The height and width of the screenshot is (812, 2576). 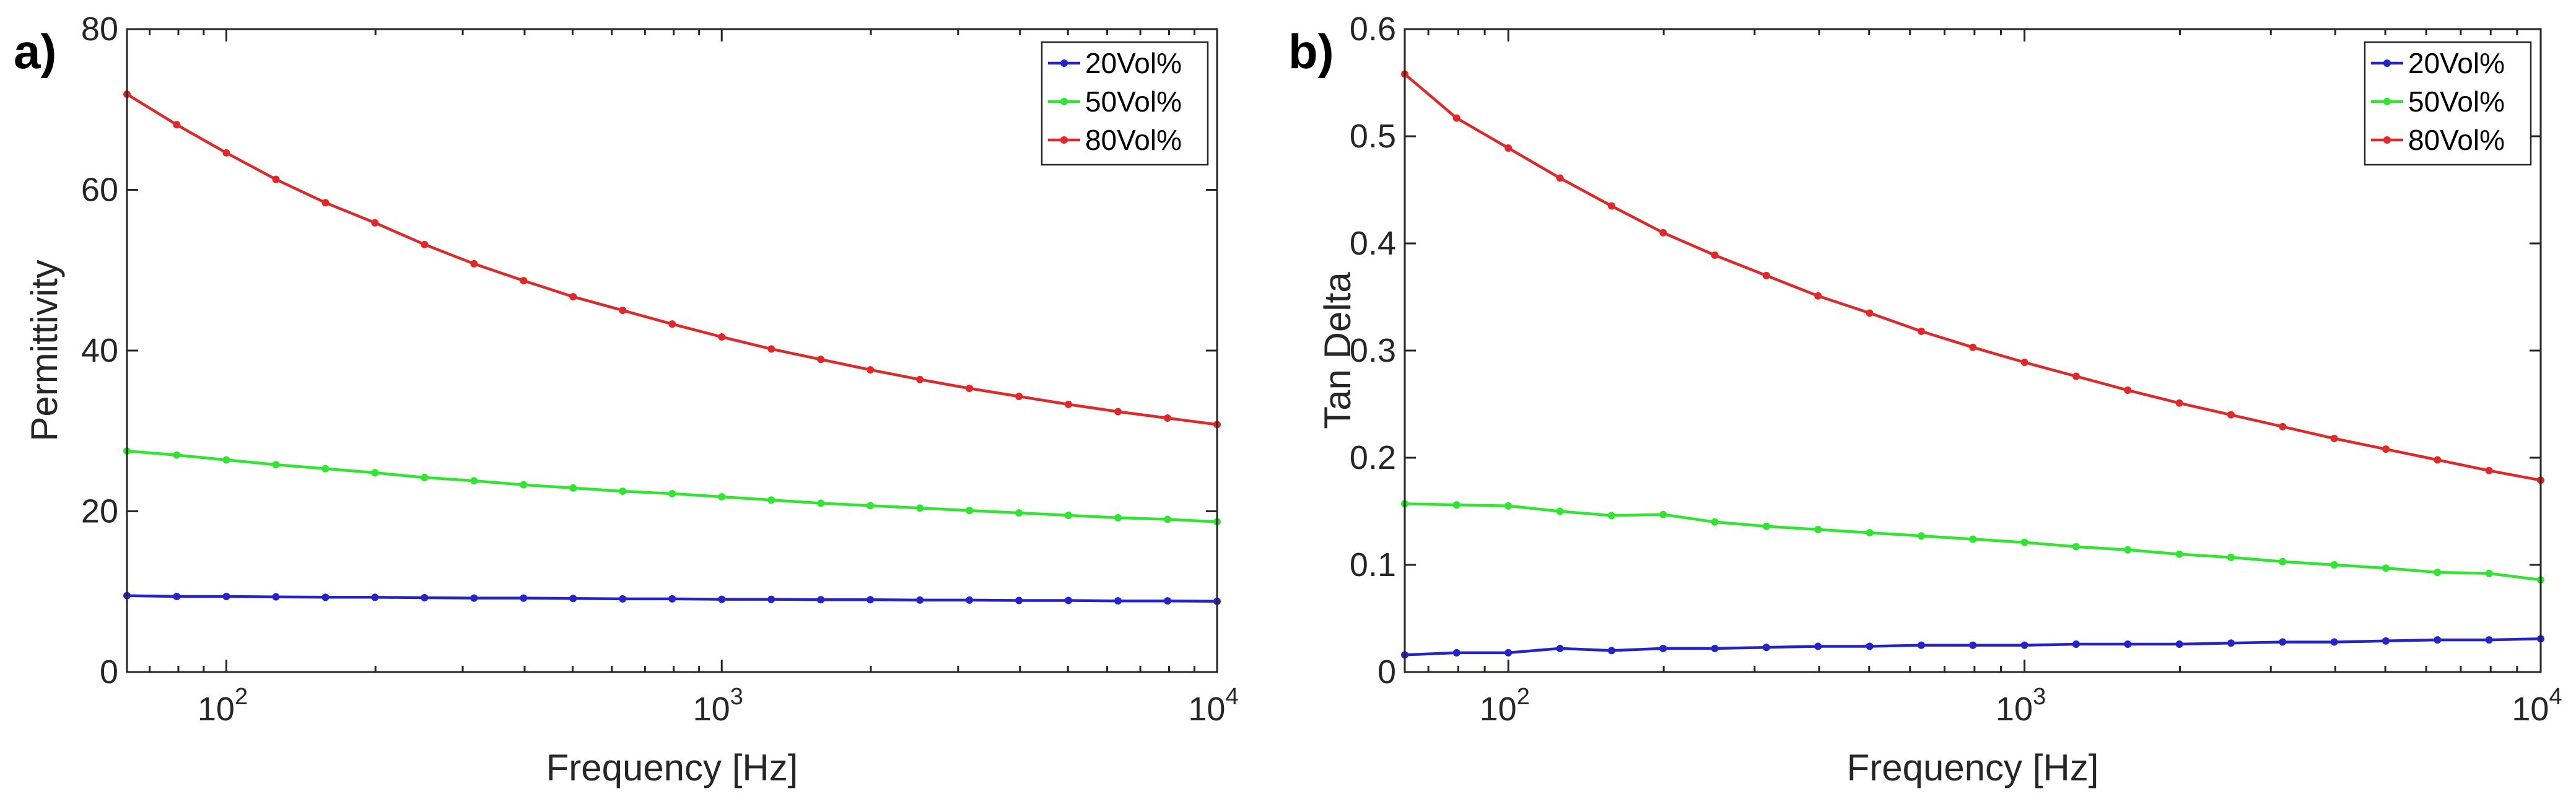 I want to click on legend: 20Vol% 50Vol% 80Vol%, so click(x=1125, y=103).